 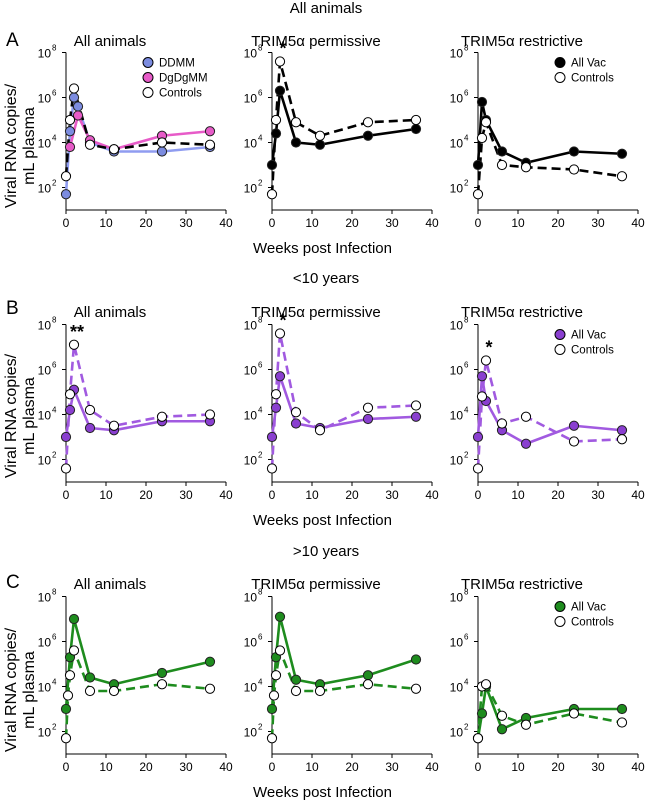 I want to click on chart-title: All animals, so click(x=110, y=312).